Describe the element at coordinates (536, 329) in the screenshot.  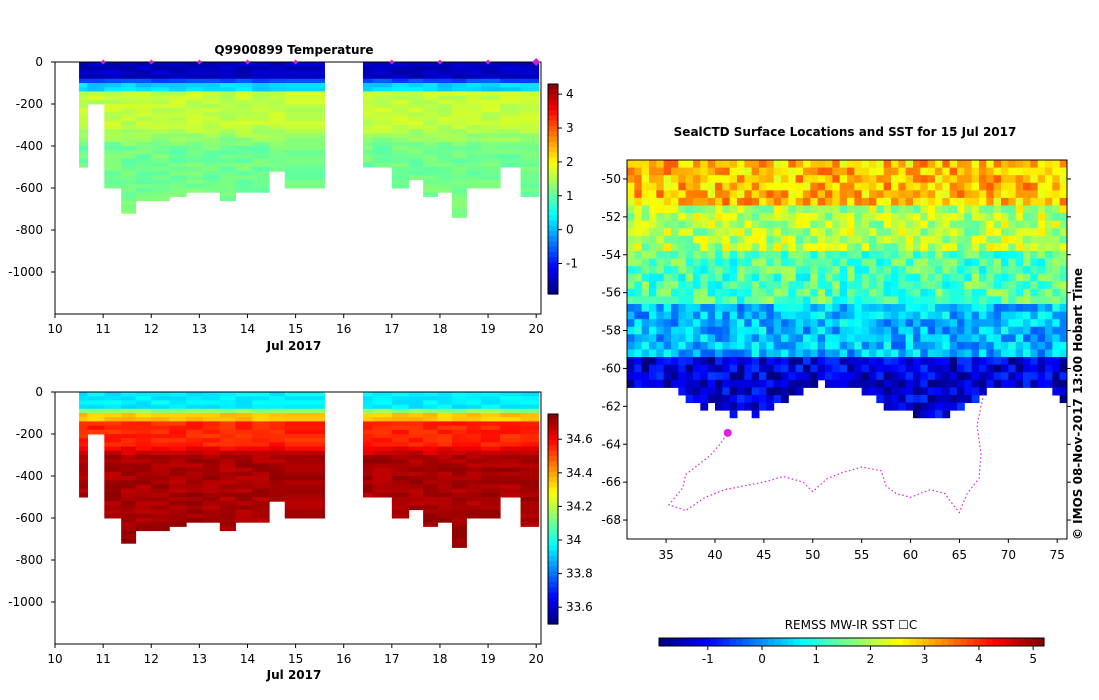
I see `x-tick-label: 20` at that location.